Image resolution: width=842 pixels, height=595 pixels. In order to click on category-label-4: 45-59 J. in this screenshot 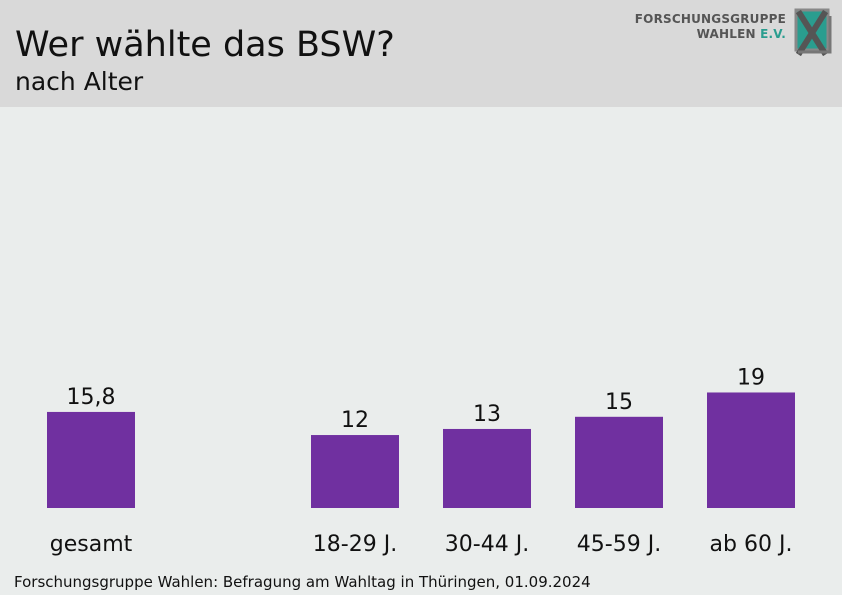, I will do `click(619, 544)`.